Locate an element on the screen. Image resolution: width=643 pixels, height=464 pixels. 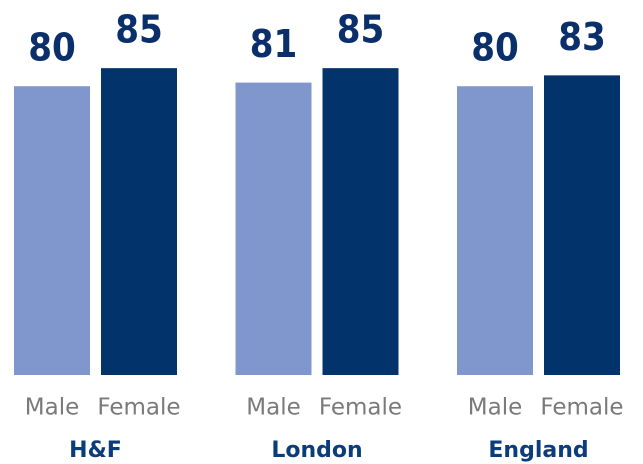
category-label: H&F is located at coordinates (95, 450).